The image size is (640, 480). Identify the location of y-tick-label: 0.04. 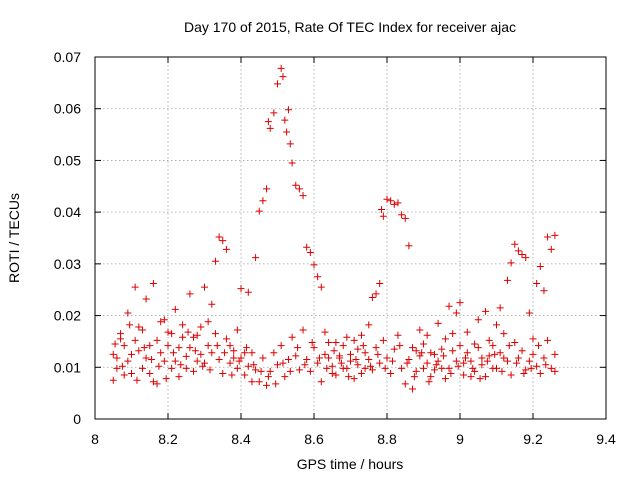
(67, 212).